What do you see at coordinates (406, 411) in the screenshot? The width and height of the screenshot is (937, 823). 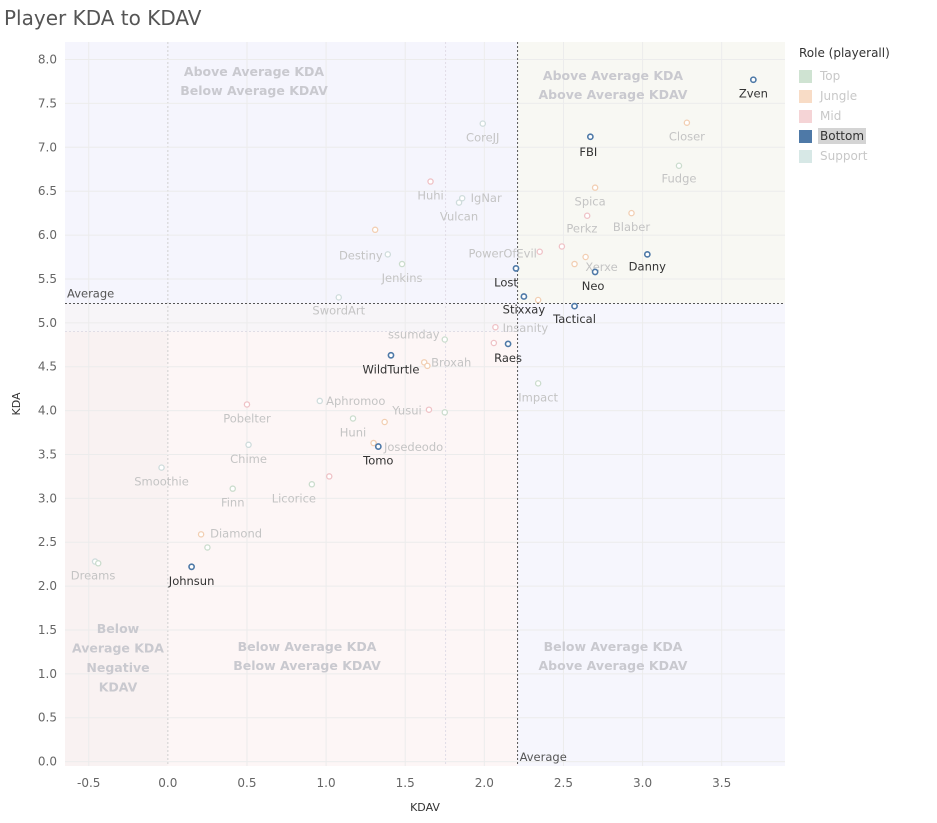 I see `point-label: Yusui` at bounding box center [406, 411].